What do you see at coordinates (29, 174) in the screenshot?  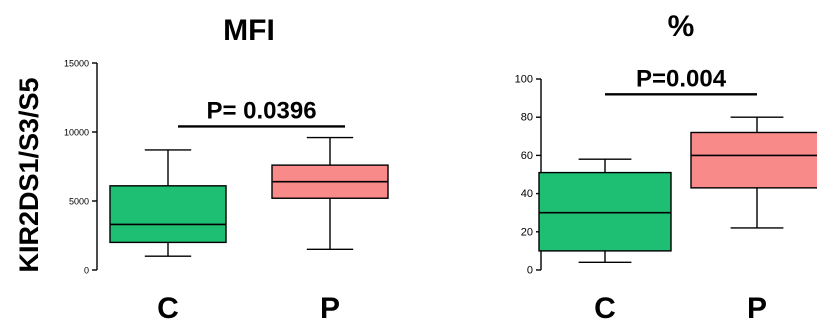 I see `y-axis-label: KIR2DS1/S3/S5` at bounding box center [29, 174].